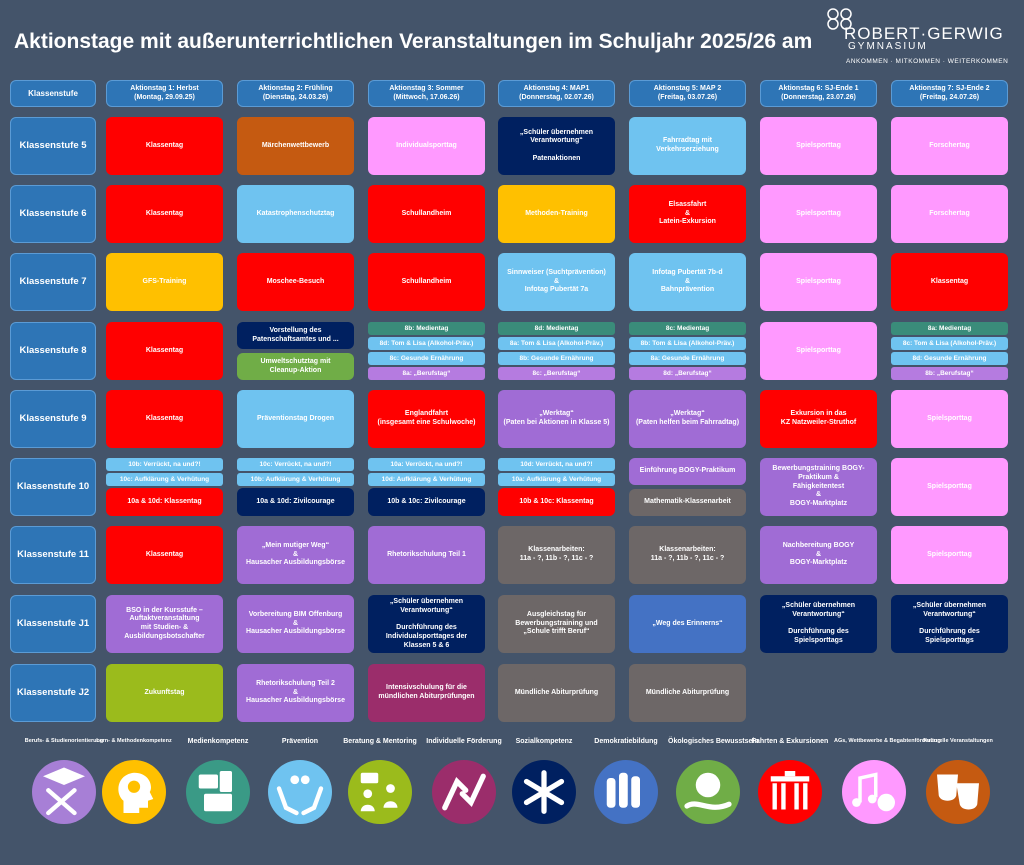 This screenshot has width=1024, height=865. I want to click on competency-item: Berufs- & Studienorientierung, so click(64, 781).